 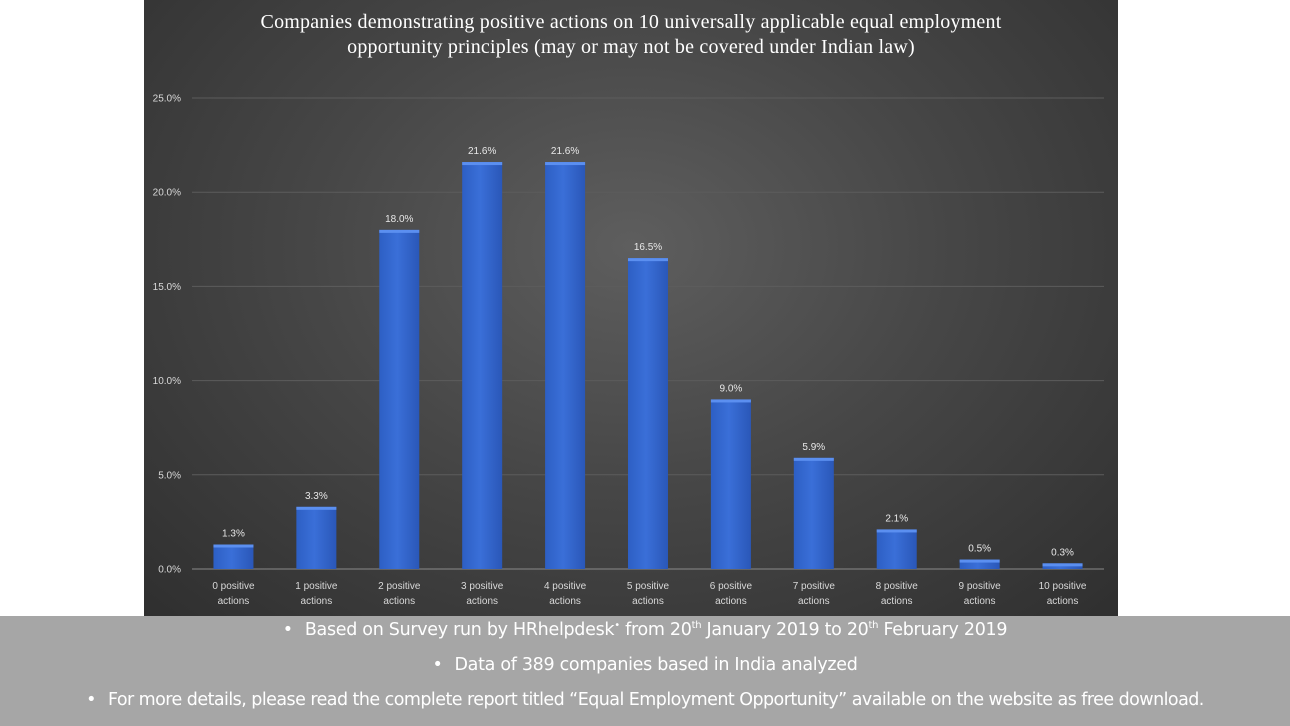 What do you see at coordinates (399, 594) in the screenshot?
I see `x-tick-label: 2 positive actions` at bounding box center [399, 594].